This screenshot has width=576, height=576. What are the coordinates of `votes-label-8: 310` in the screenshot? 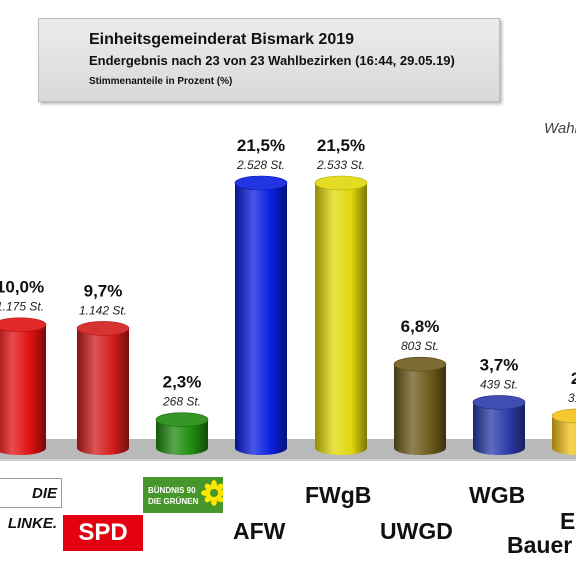 It's located at (572, 398).